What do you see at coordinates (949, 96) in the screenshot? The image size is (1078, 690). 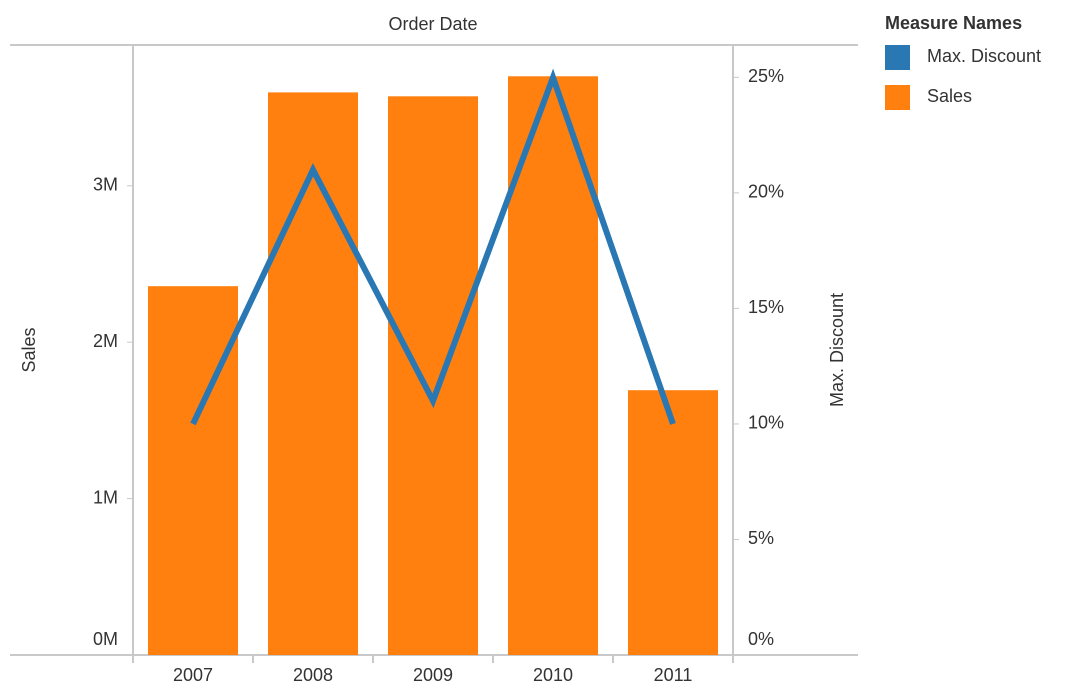 I see `legend-label: Sales` at bounding box center [949, 96].